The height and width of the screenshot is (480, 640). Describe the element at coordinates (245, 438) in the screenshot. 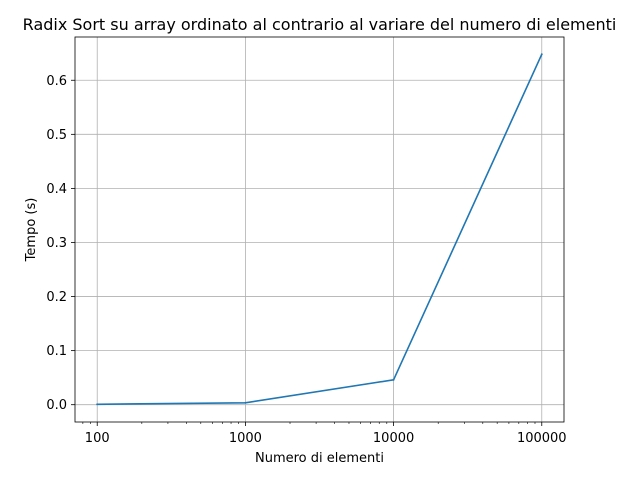

I see `x-tick-label: 1000` at that location.